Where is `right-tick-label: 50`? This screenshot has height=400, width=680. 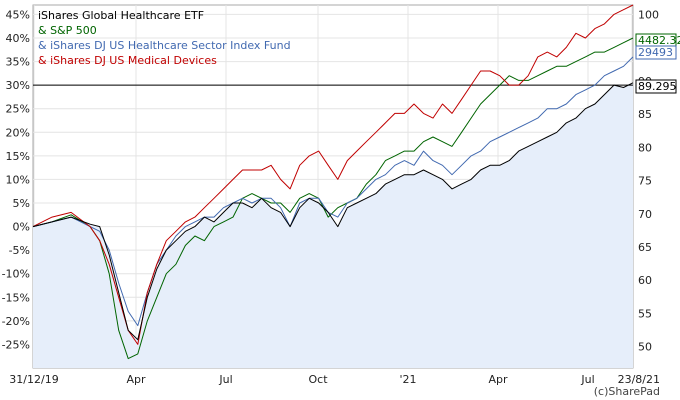 right-tick-label: 50 is located at coordinates (645, 347).